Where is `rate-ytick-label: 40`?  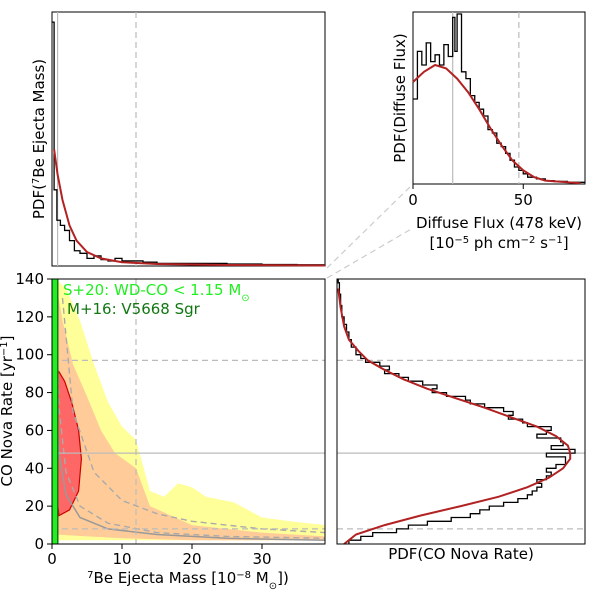
rate-ytick-label: 40 is located at coordinates (34, 468).